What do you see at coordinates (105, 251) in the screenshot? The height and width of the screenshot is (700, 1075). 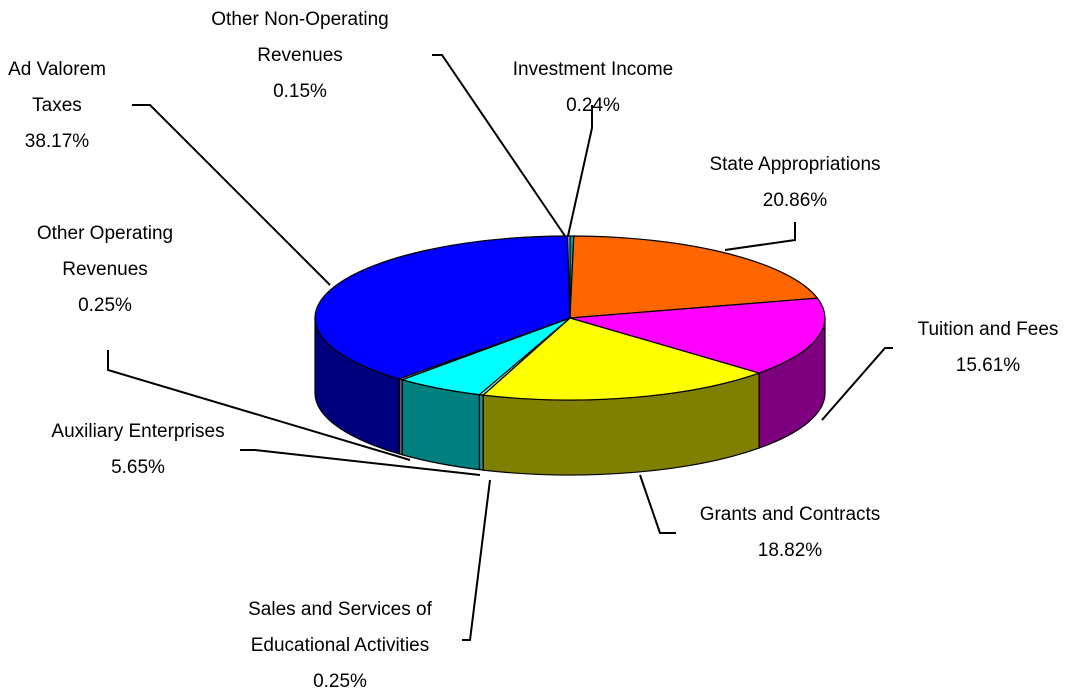 I see `slice-name: Other Operating Revenues` at bounding box center [105, 251].